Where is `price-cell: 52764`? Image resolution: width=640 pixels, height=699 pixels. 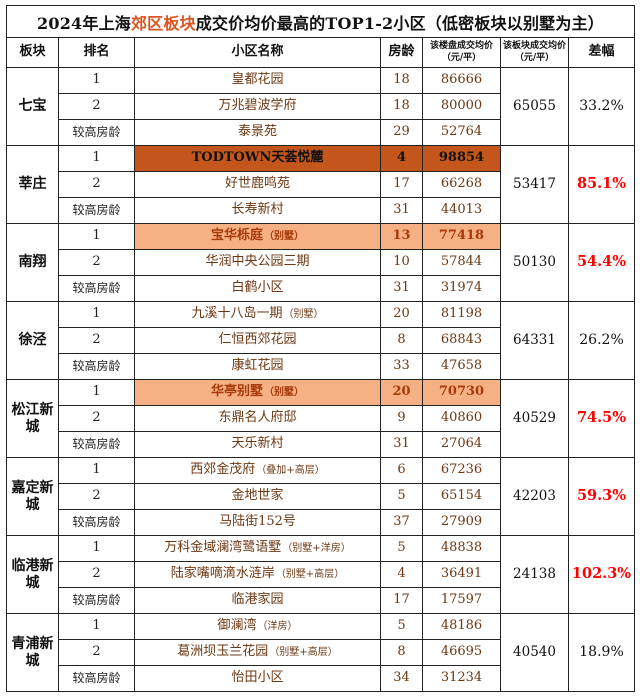
price-cell: 52764 is located at coordinates (461, 132).